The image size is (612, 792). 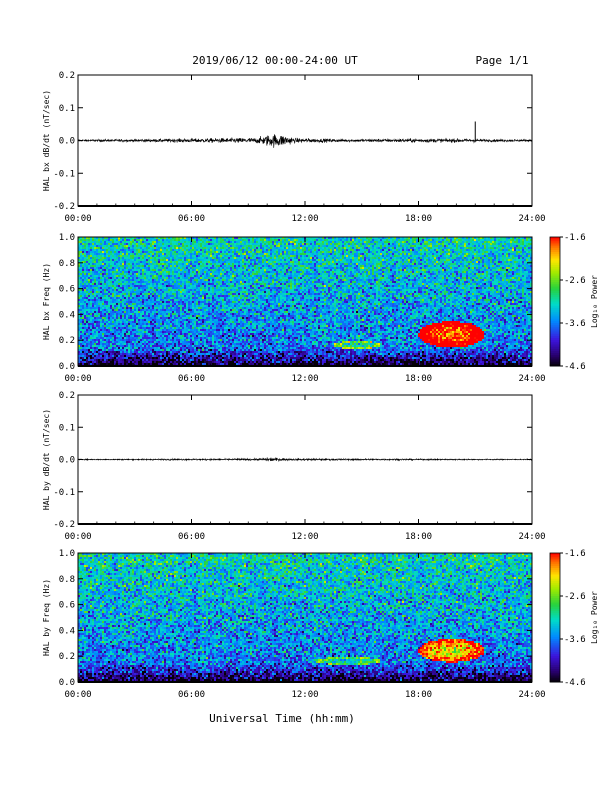 I want to click on panel-3-x-tick-label-3: 18:00, so click(x=418, y=695).